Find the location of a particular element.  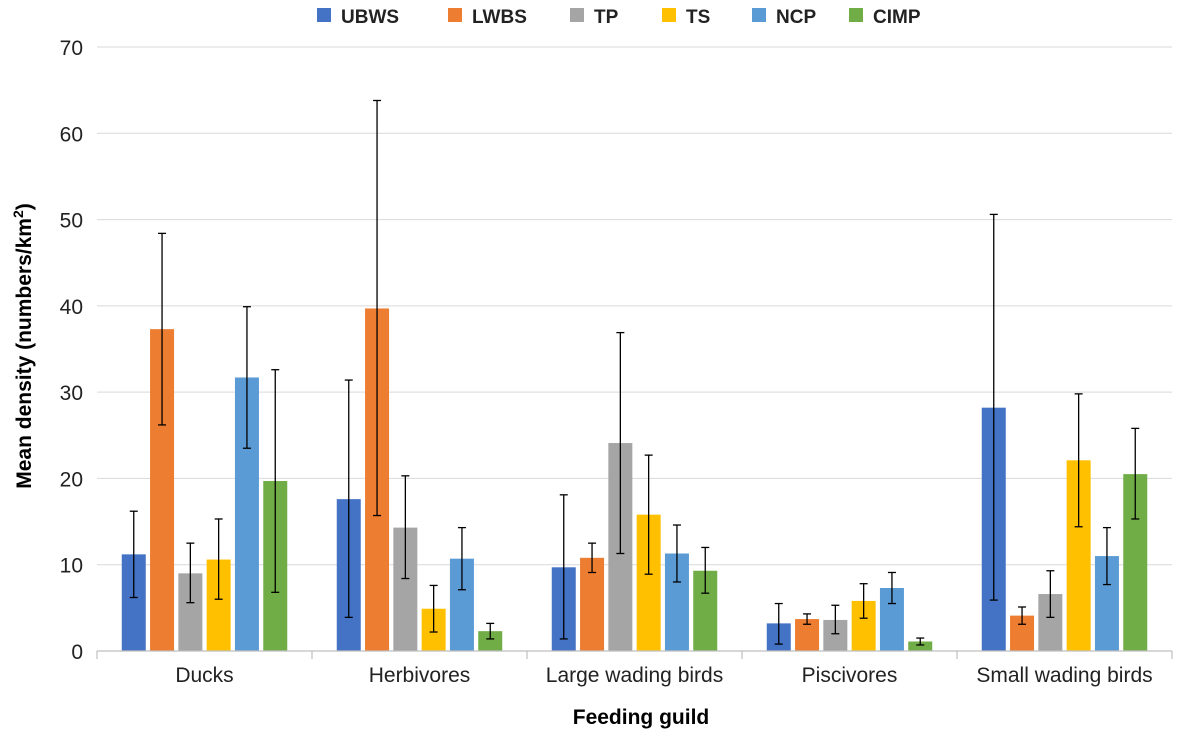

legend-label-cimp: CIMP is located at coordinates (897, 17).